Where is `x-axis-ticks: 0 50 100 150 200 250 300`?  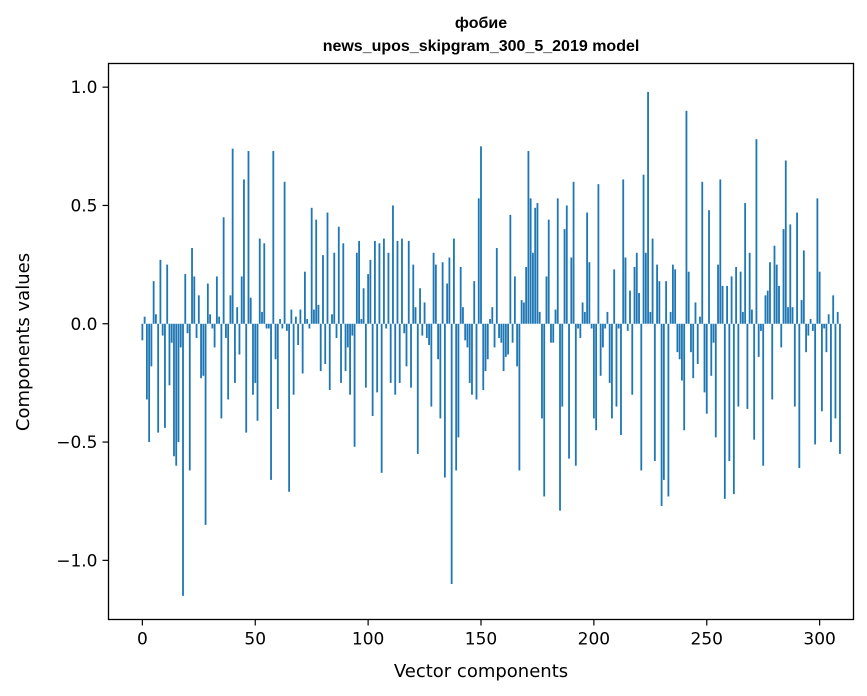
x-axis-ticks: 0 50 100 150 200 250 300 is located at coordinates (486, 634).